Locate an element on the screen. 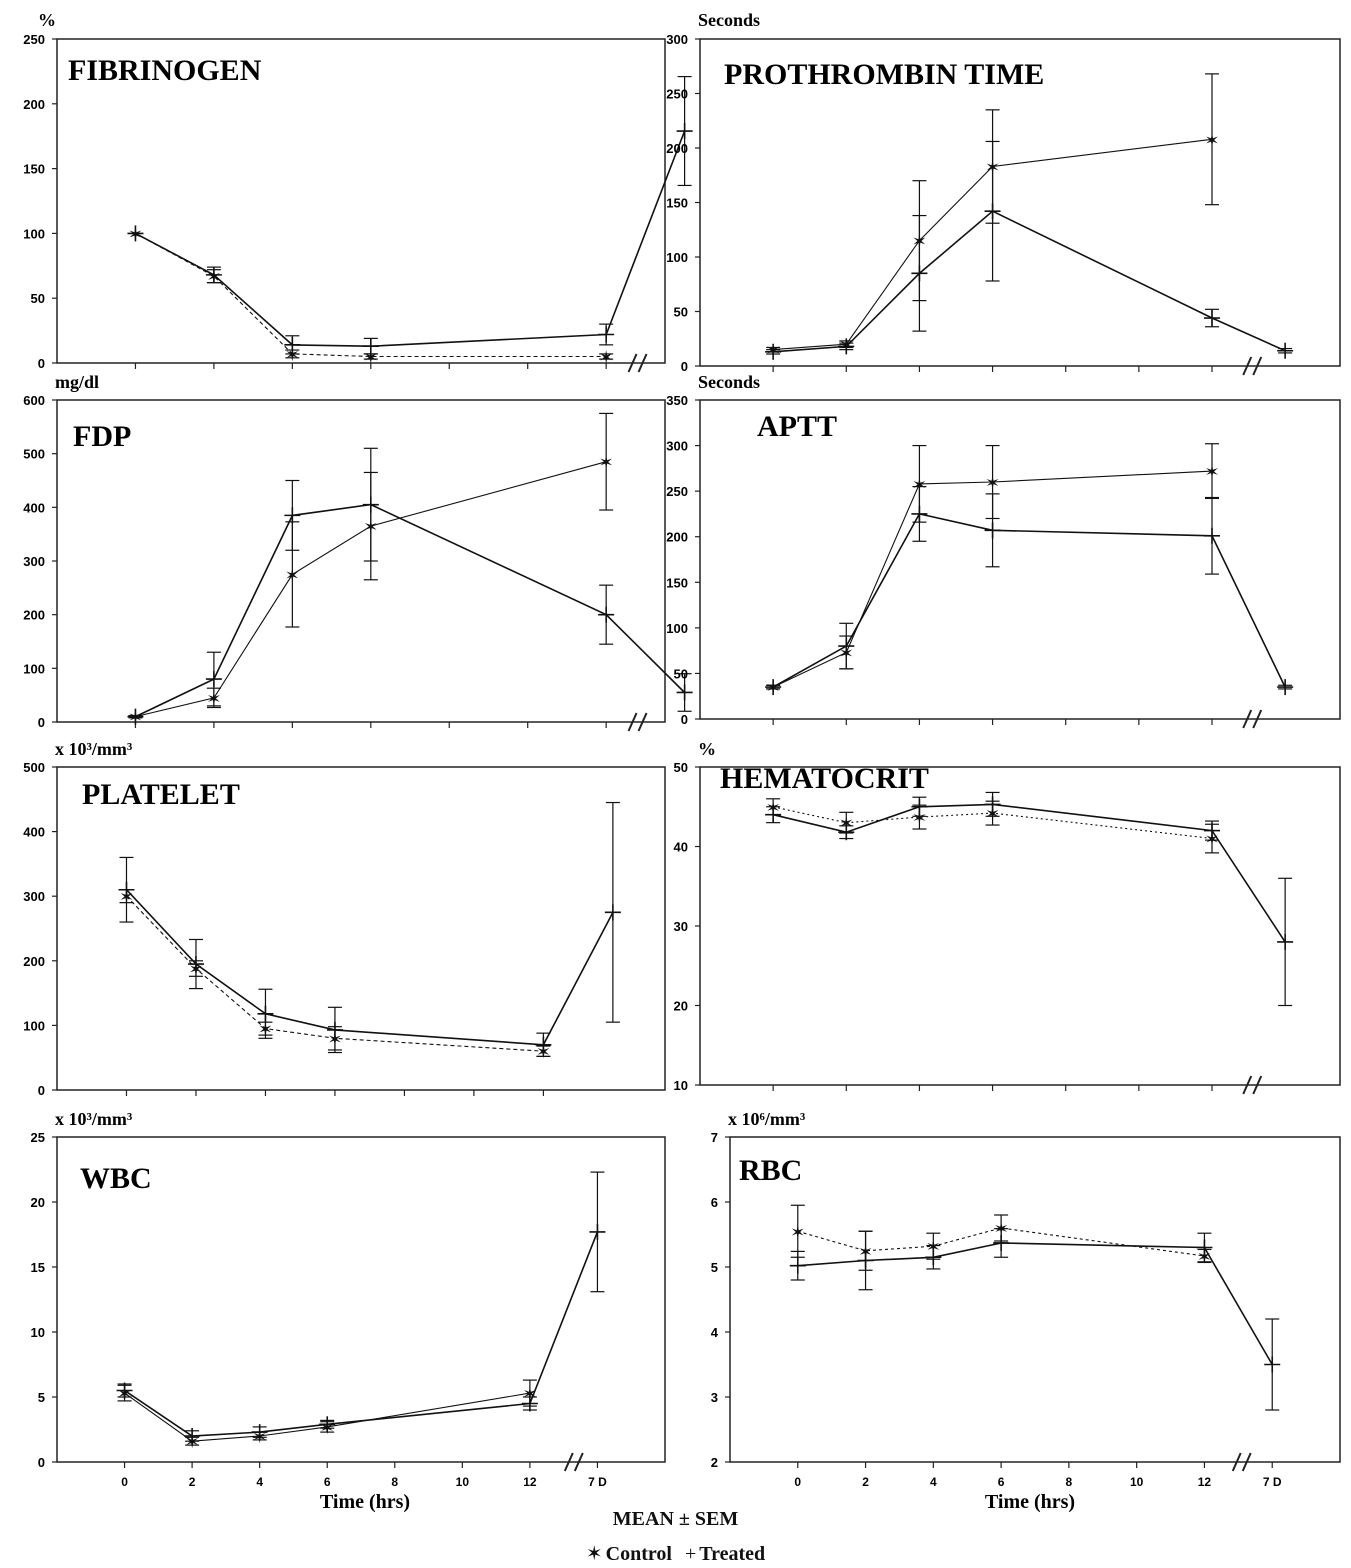  footer-title: MEAN ± SEM is located at coordinates (675, 1519).